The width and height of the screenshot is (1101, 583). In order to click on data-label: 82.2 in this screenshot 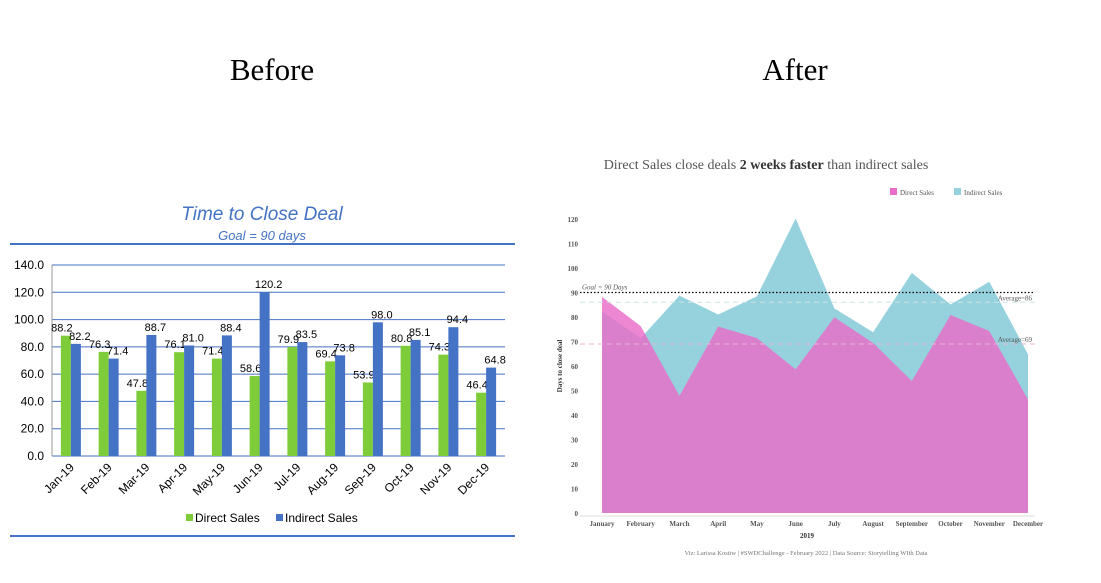, I will do `click(79, 337)`.